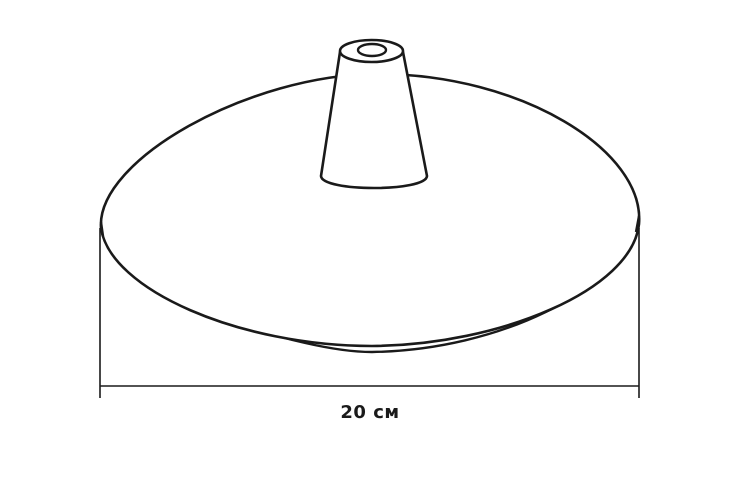 The image size is (740, 480). Describe the element at coordinates (102, 229) in the screenshot. I see `disc-edge-left` at that location.